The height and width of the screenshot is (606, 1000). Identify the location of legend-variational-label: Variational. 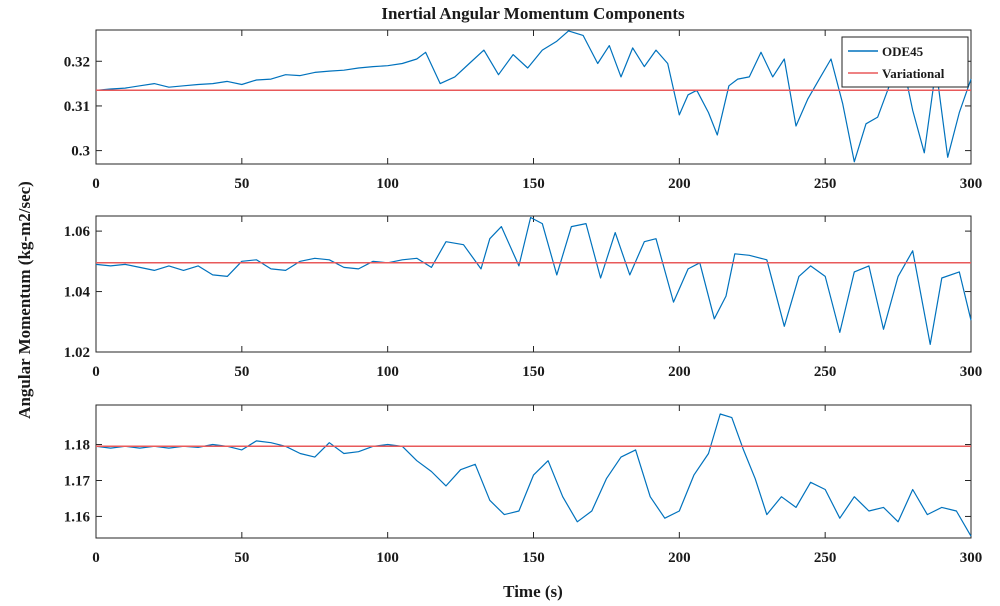
(913, 73).